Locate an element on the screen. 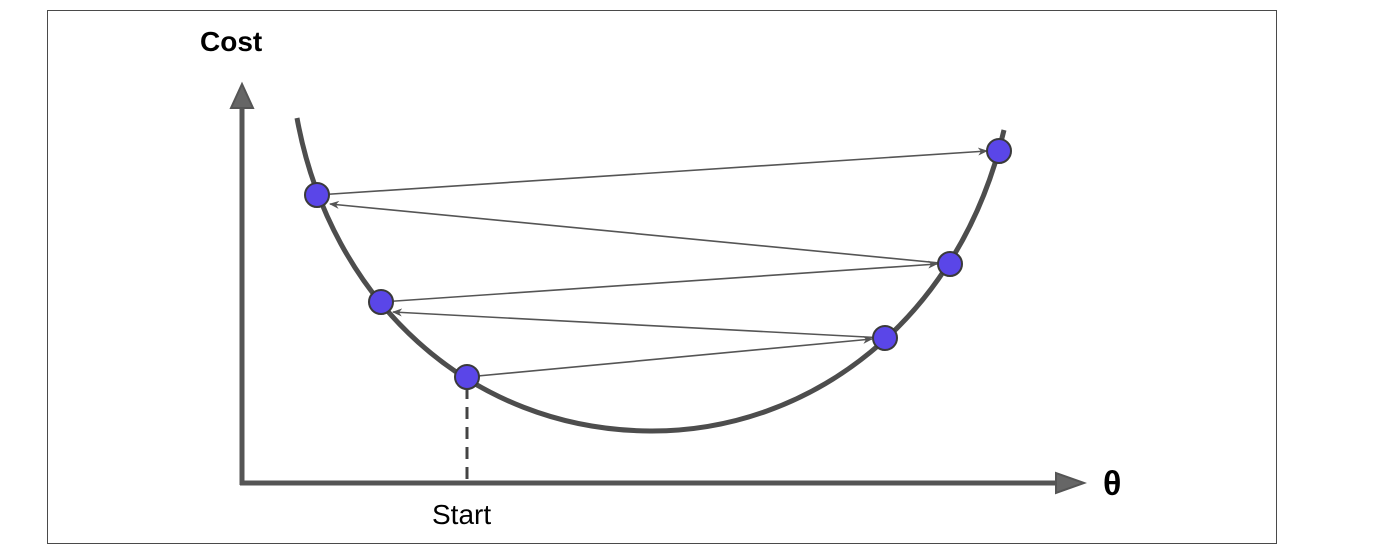 This screenshot has height=556, width=1385. x-axis-label: θ is located at coordinates (1112, 484).